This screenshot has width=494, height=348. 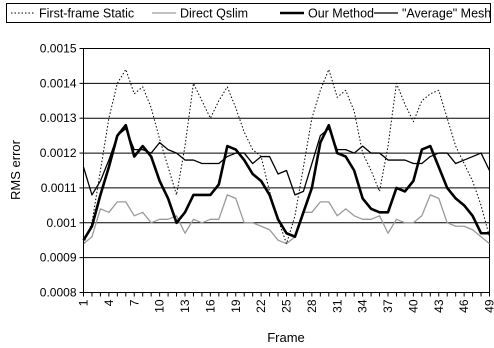 What do you see at coordinates (109, 302) in the screenshot?
I see `x-tick-label: 4` at bounding box center [109, 302].